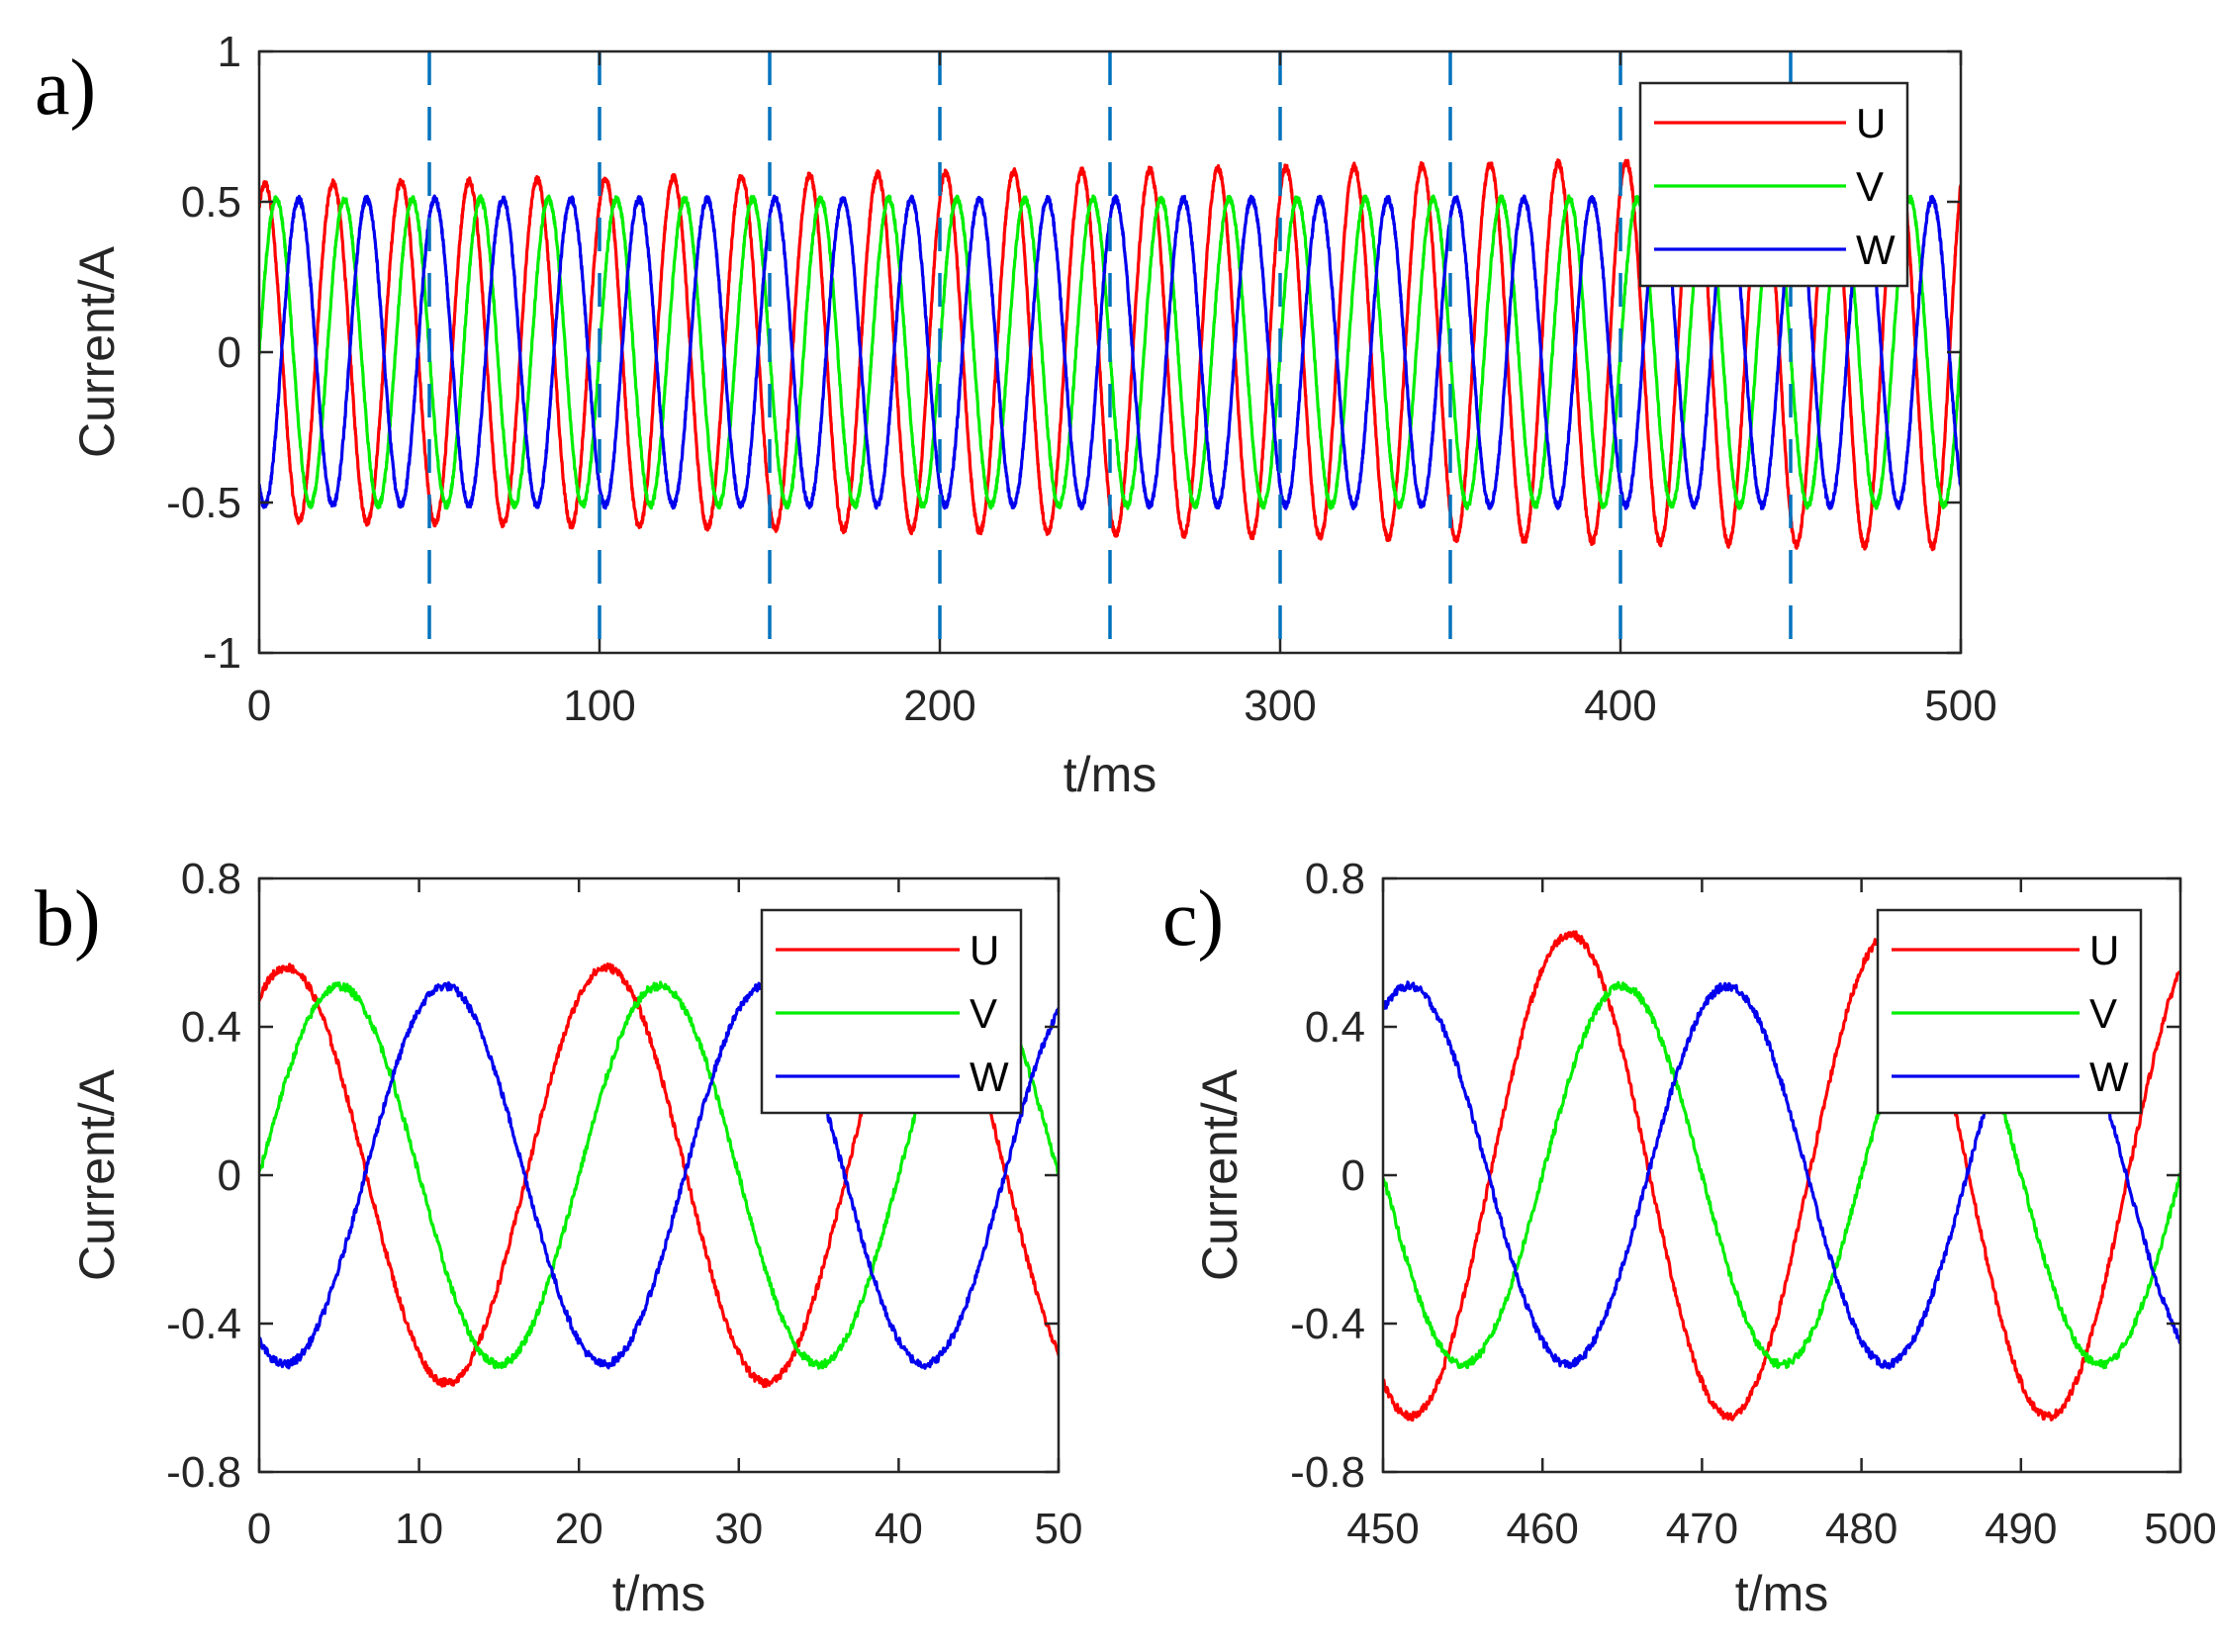 The width and height of the screenshot is (2220, 1652). I want to click on x-tick-label: 400, so click(1620, 706).